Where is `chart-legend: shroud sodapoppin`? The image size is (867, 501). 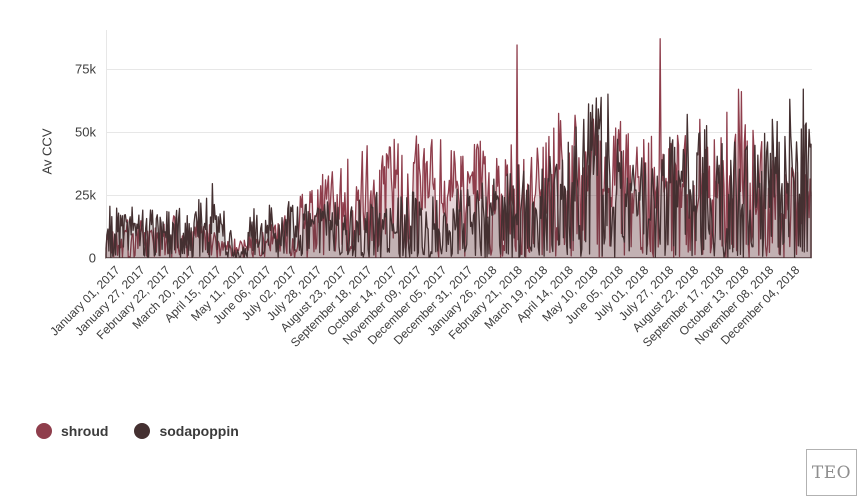 chart-legend: shroud sodapoppin is located at coordinates (137, 431).